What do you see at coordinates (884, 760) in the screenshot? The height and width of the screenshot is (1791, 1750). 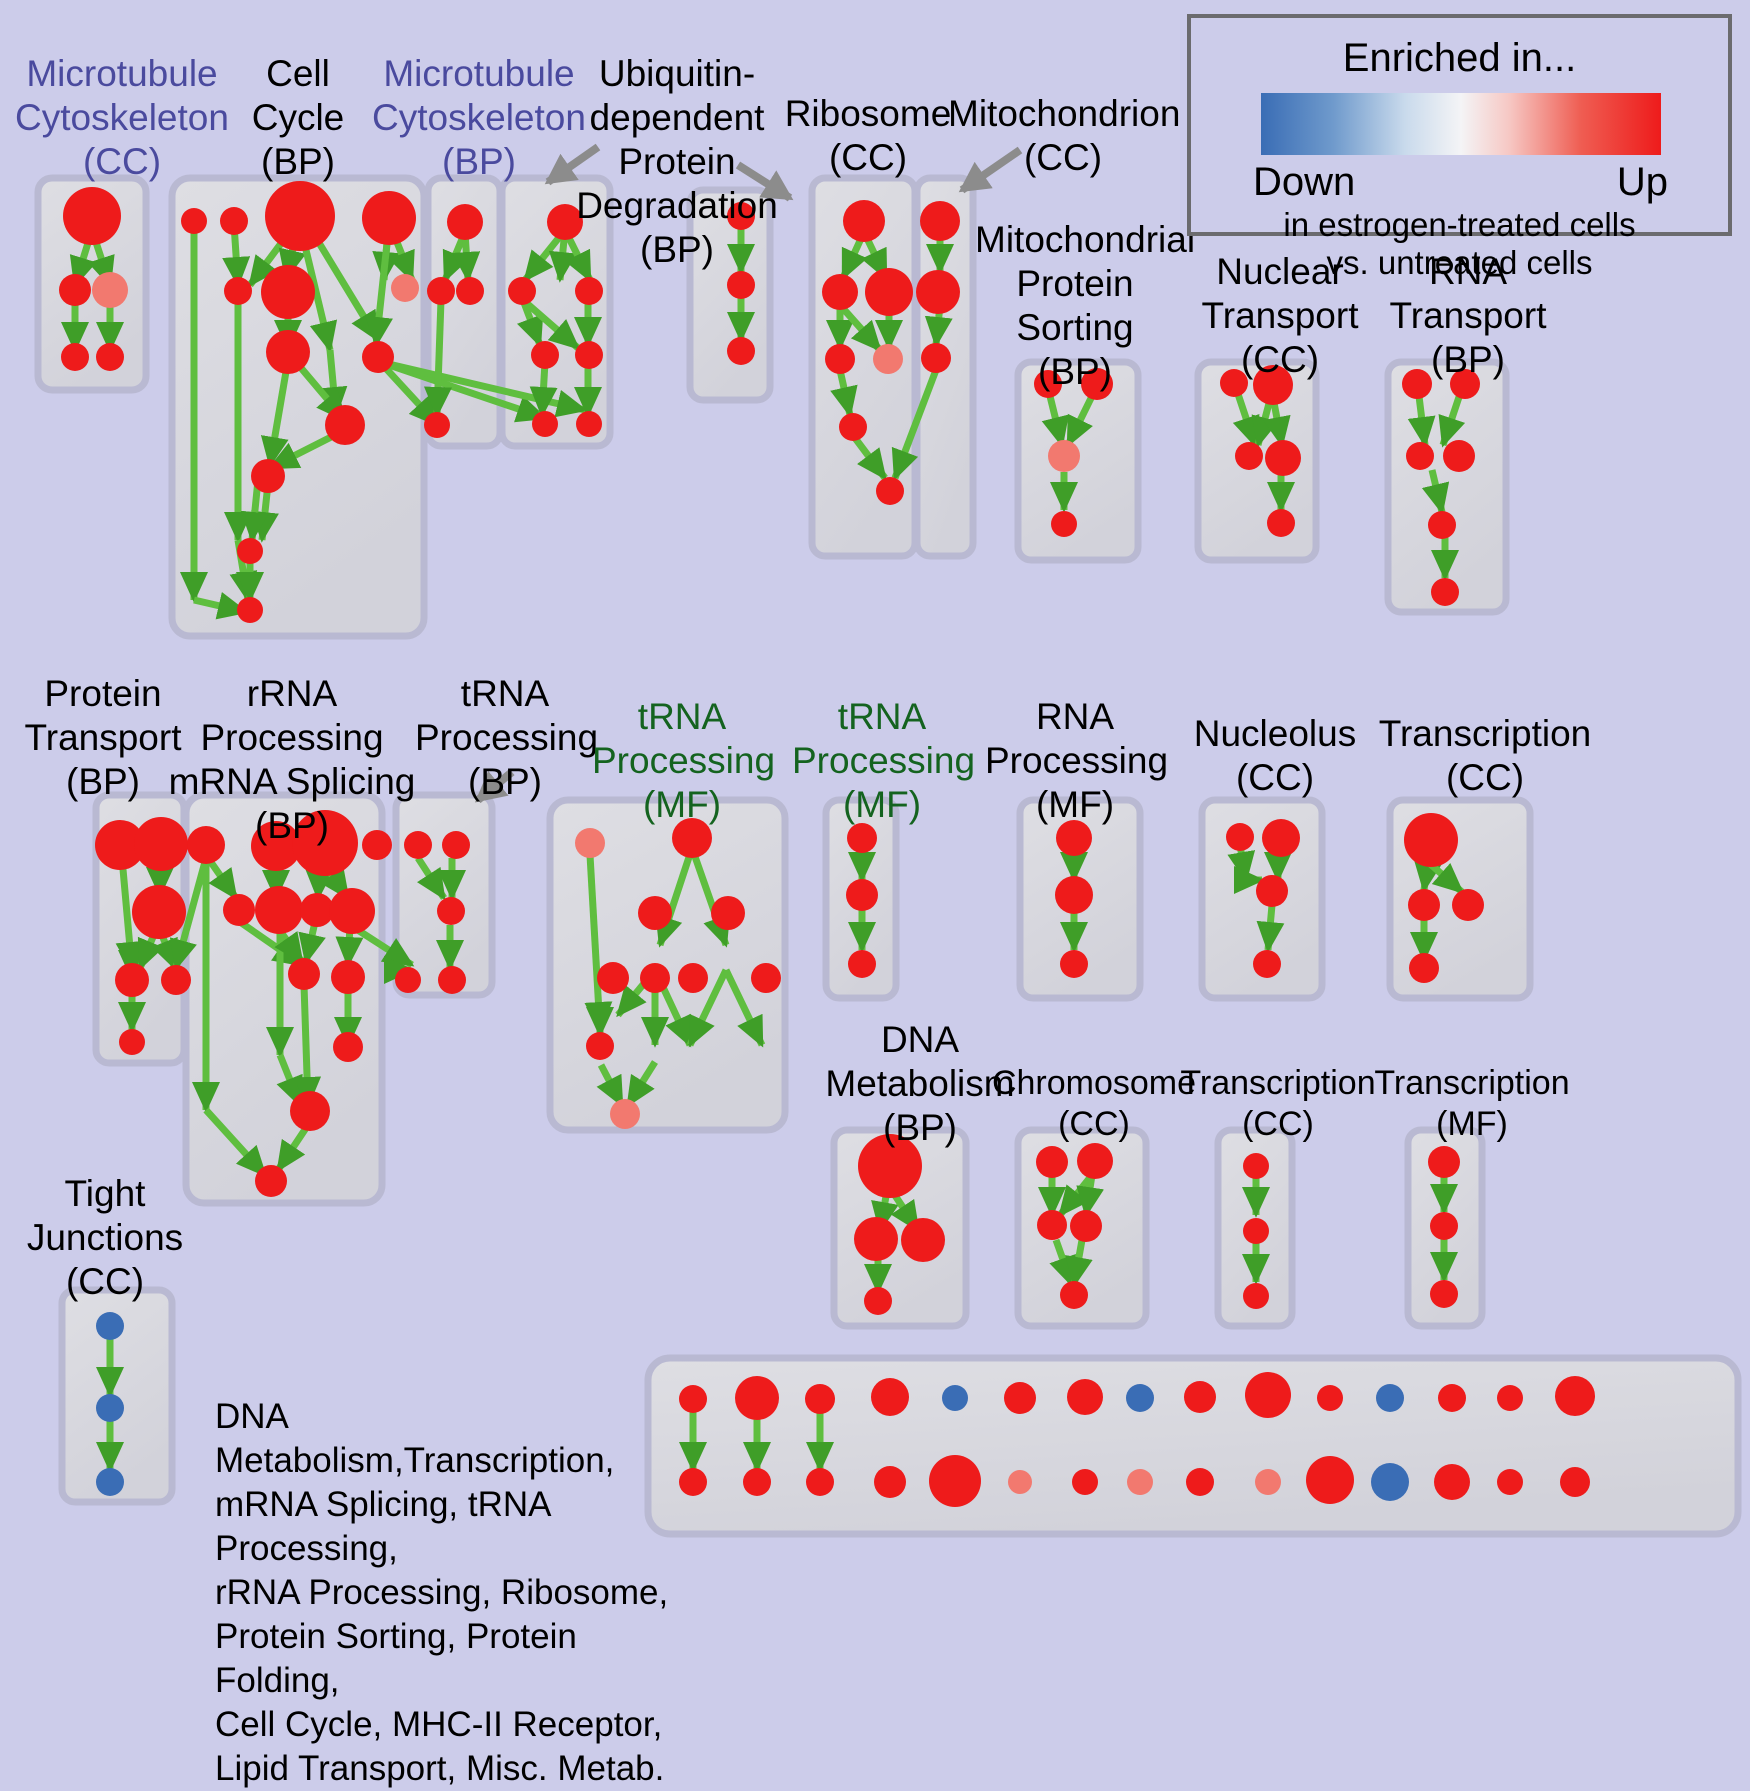 I see `label-trna-processing-mf-2: tRNA Processing (MF)` at bounding box center [884, 760].